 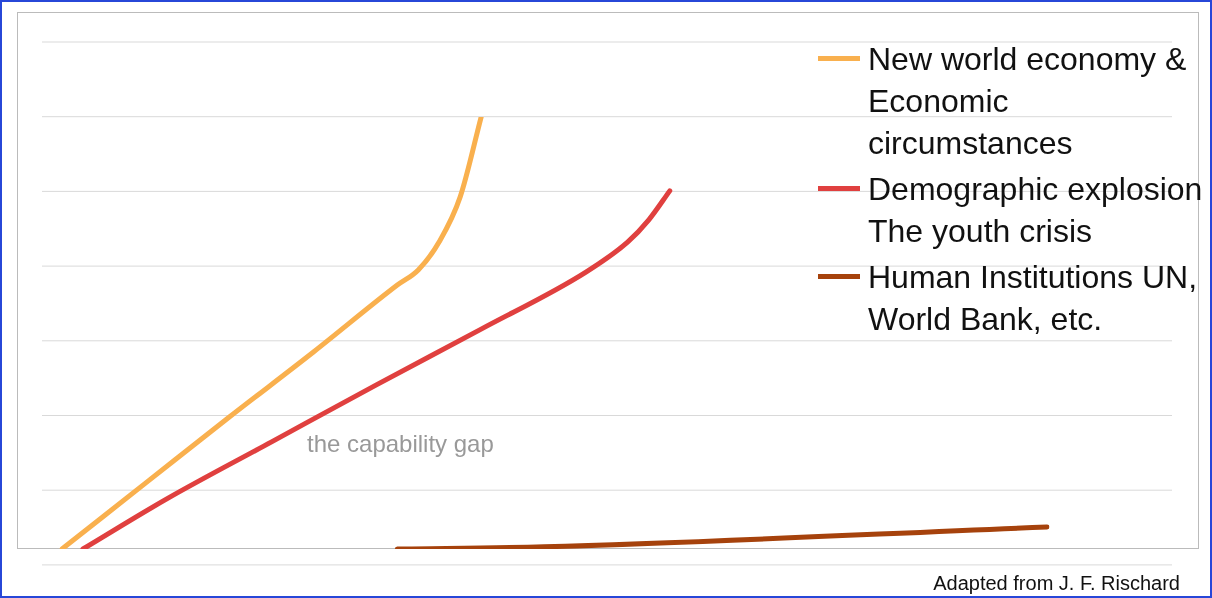 I want to click on legend-label: New world economy & Economic circumstances, so click(x=1028, y=101).